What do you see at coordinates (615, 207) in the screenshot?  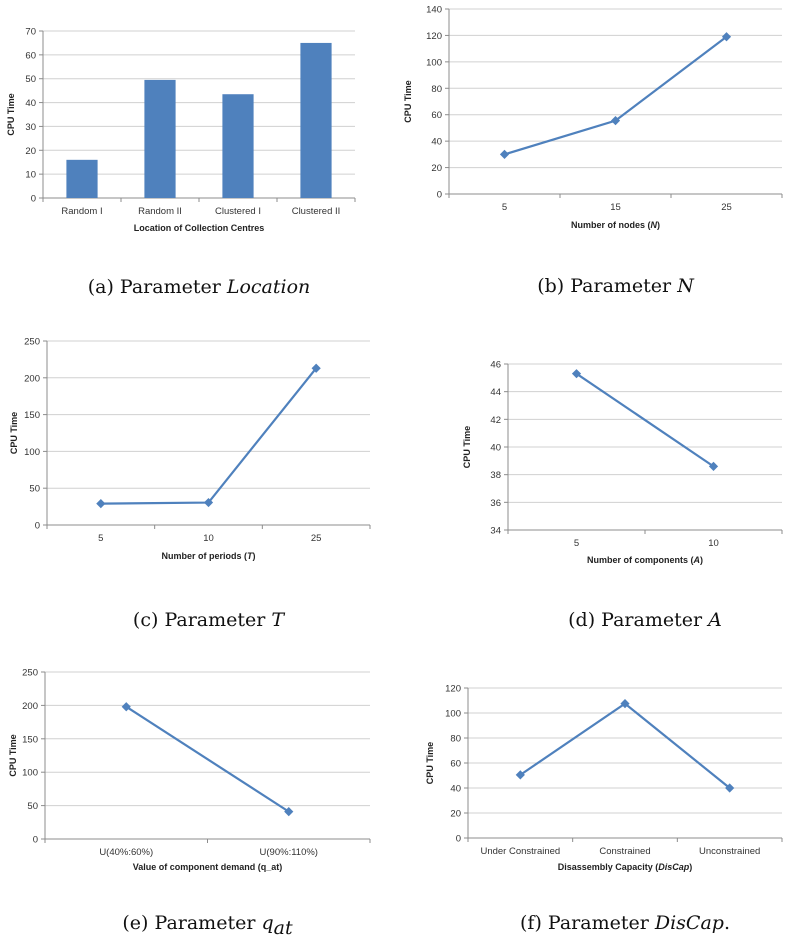 I see `x-tick-label: 15` at bounding box center [615, 207].